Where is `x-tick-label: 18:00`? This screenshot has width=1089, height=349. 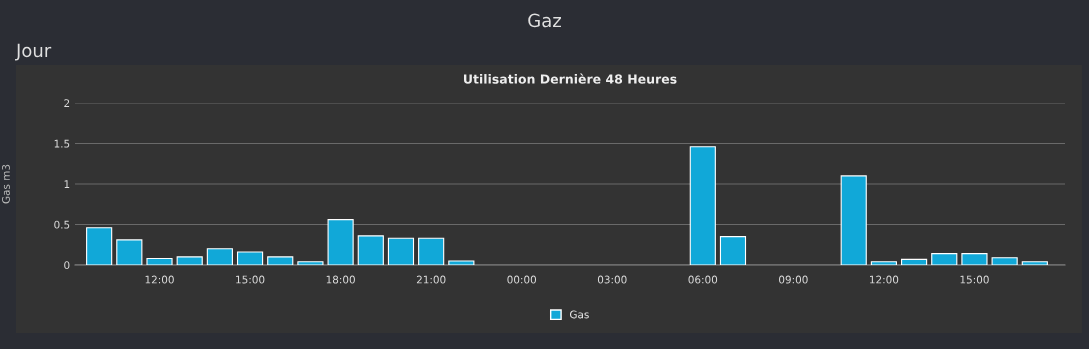 x-tick-label: 18:00 is located at coordinates (340, 279).